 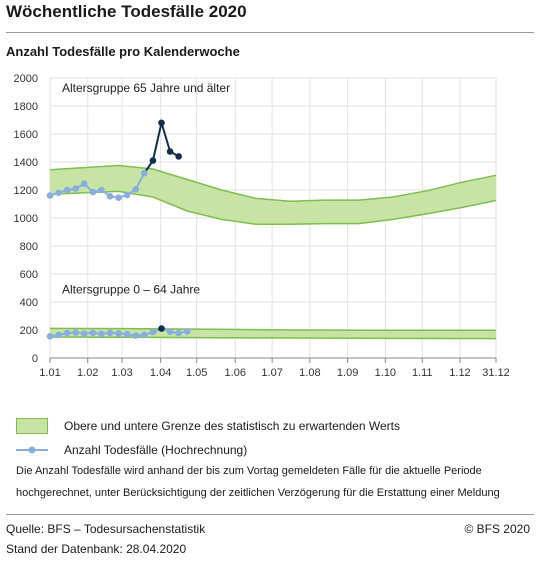 I want to click on band-lower-65+, so click(x=273, y=208).